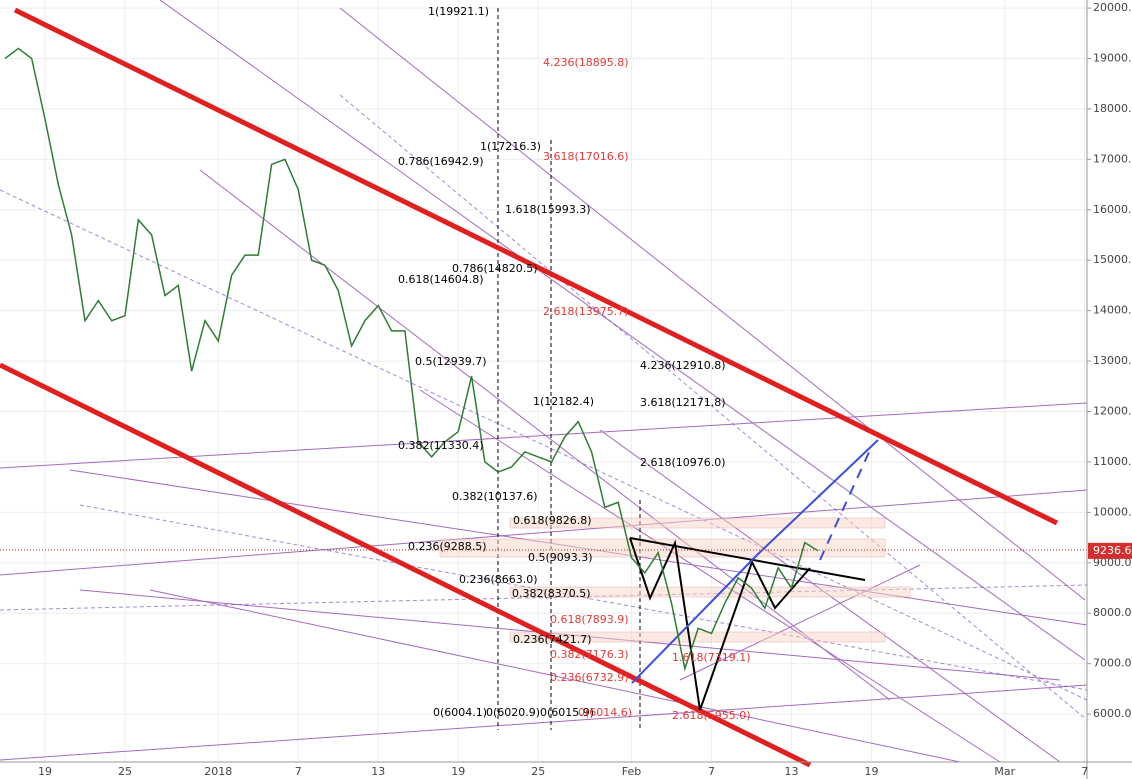  I want to click on fib-label: 0(6015.9), so click(567, 712).